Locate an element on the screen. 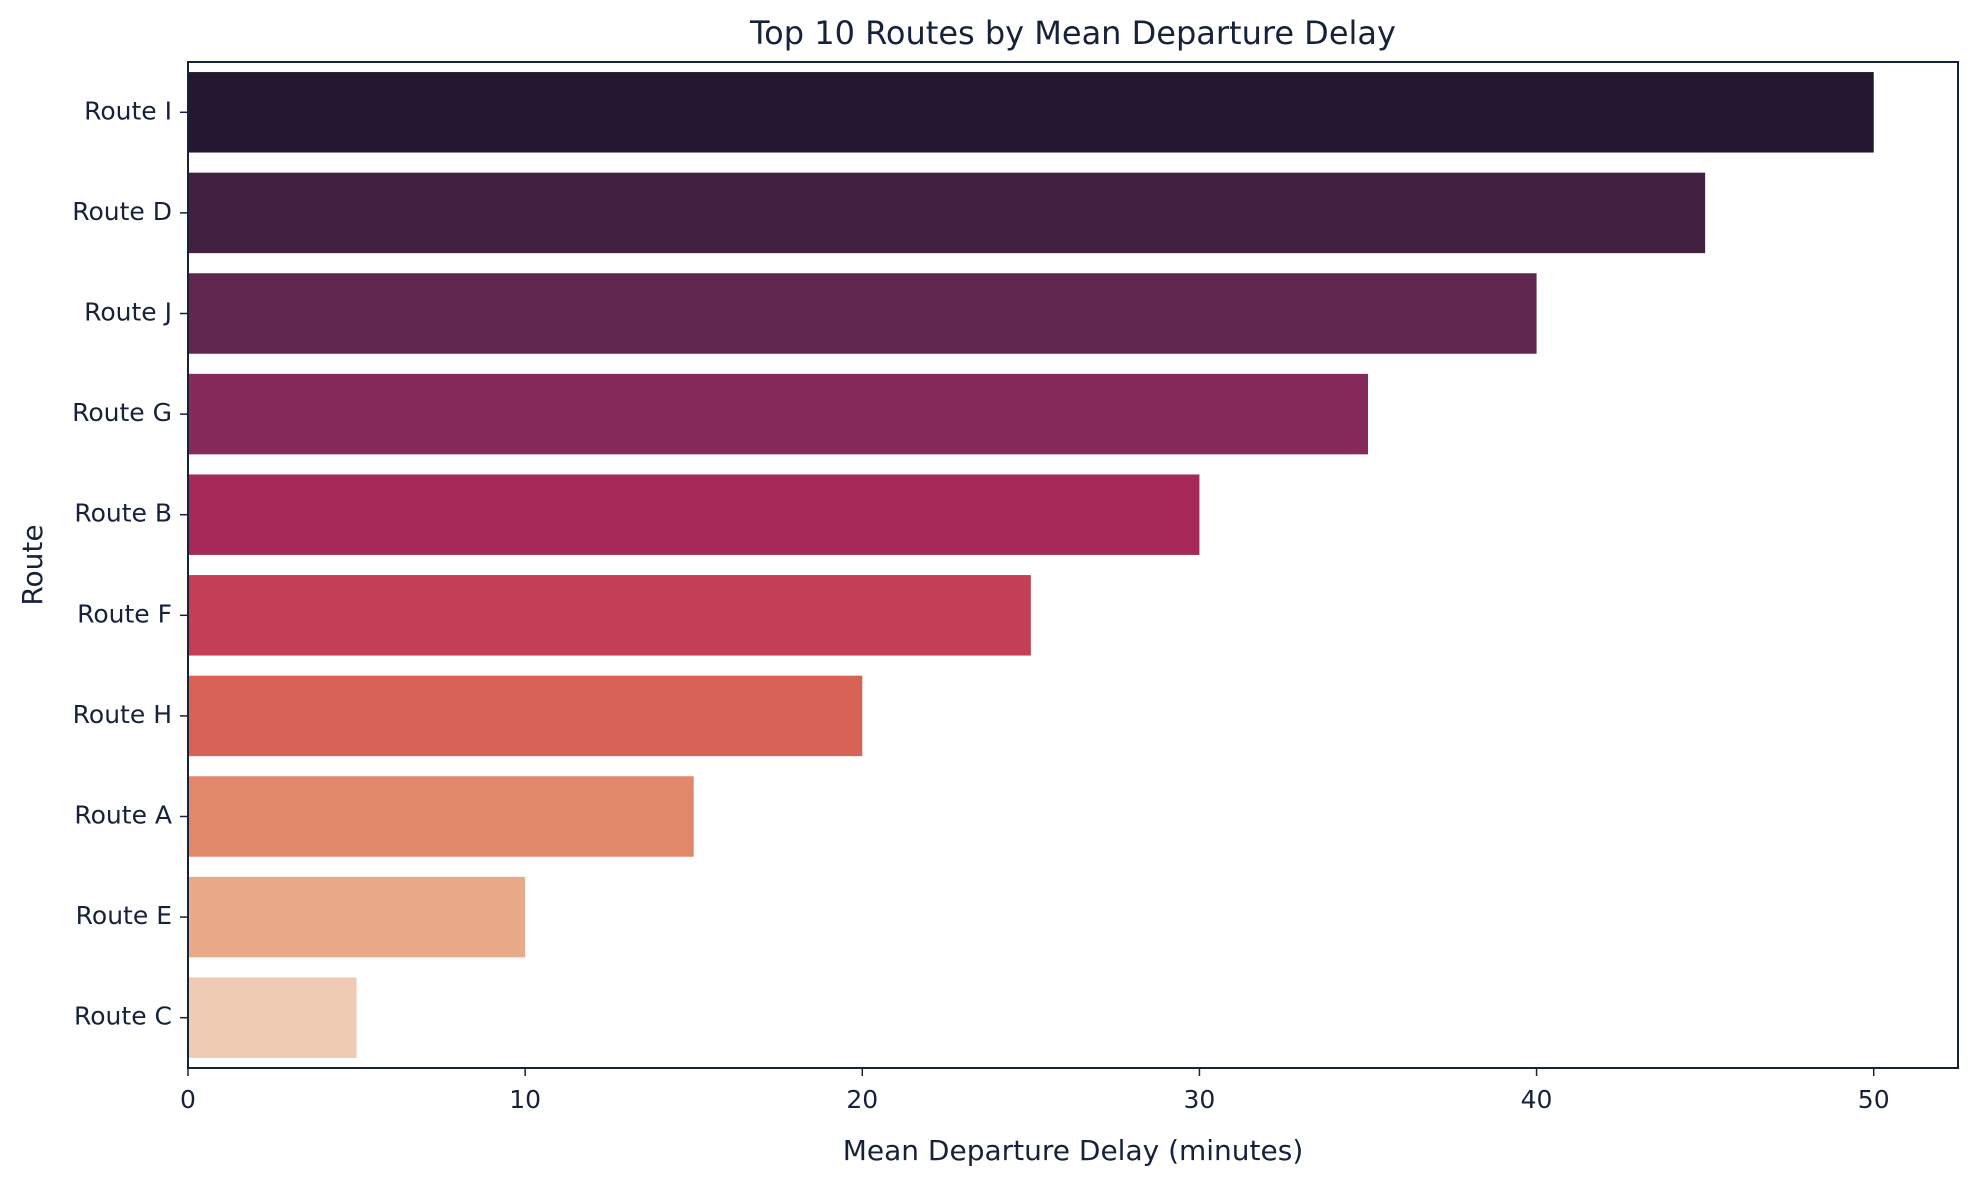 The width and height of the screenshot is (1977, 1183). x-tick-label-30: 30 is located at coordinates (1200, 1099).